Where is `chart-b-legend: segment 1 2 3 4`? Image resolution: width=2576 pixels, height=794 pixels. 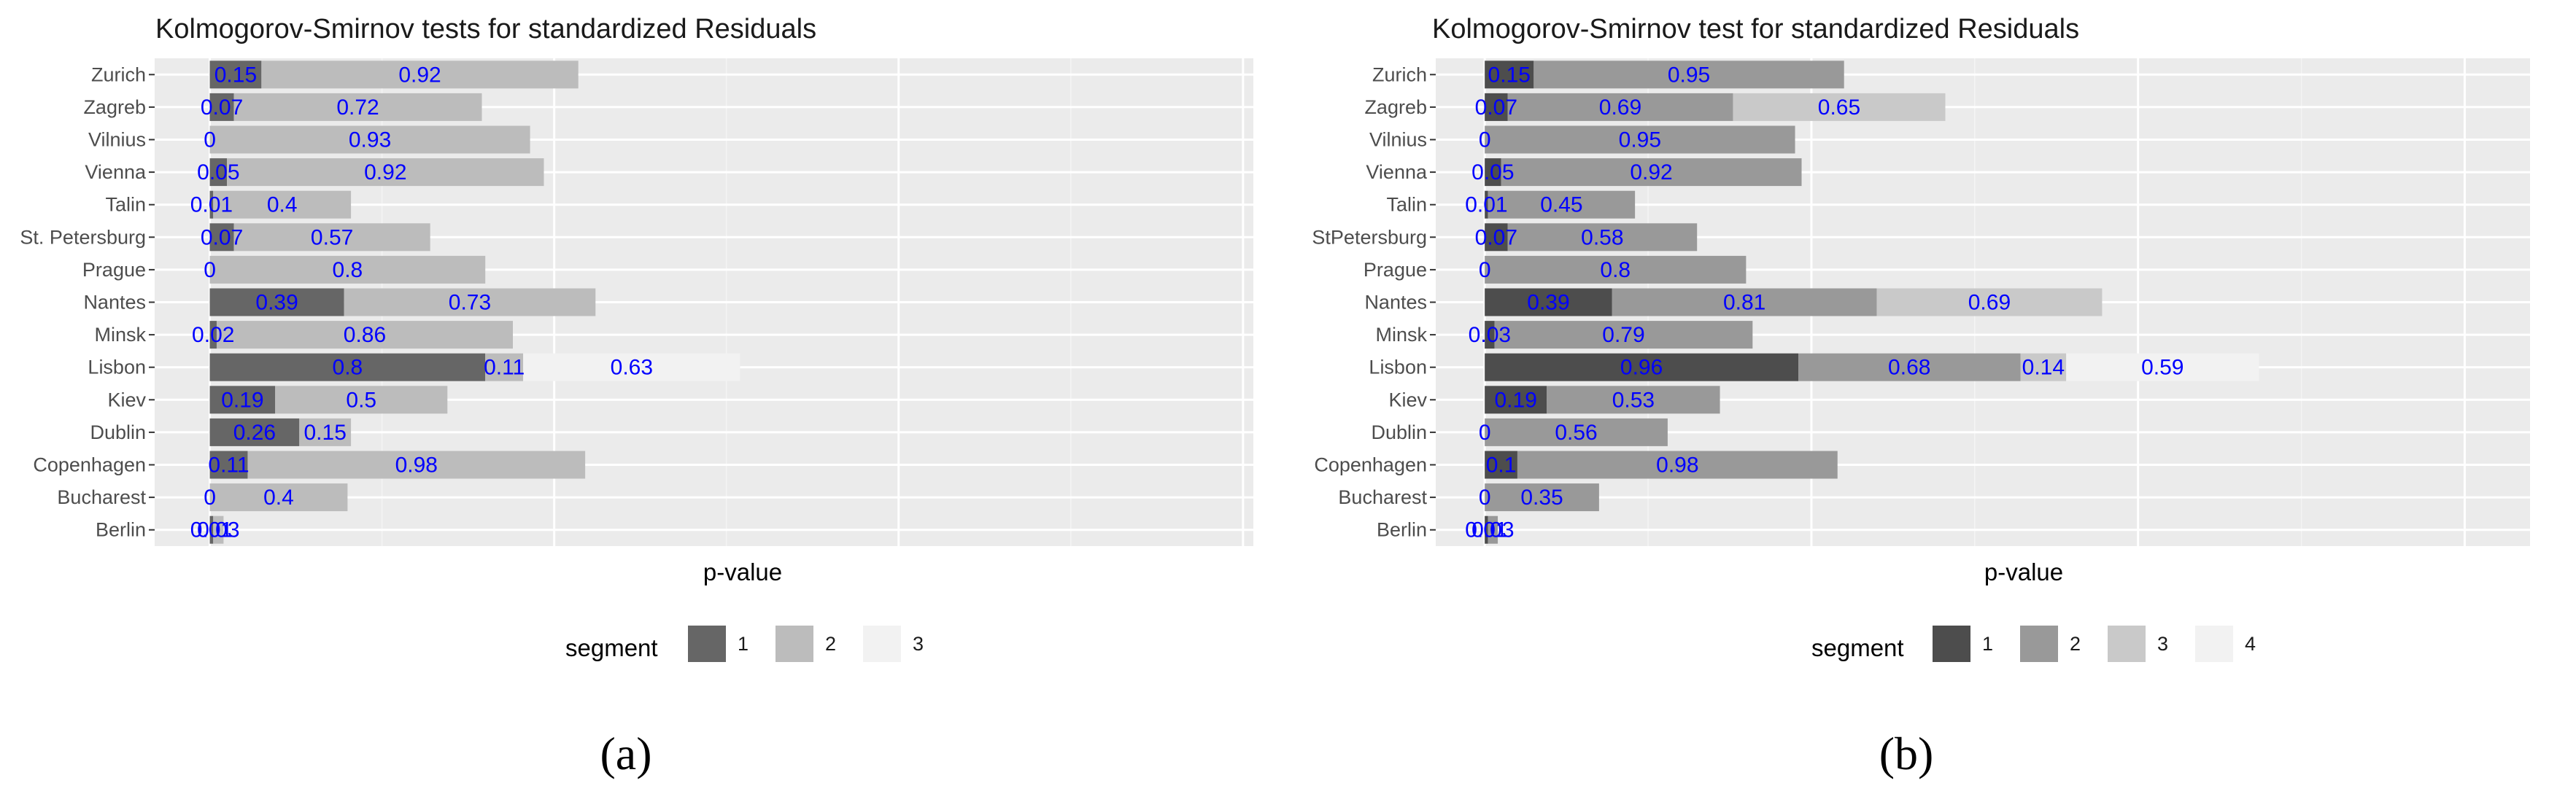
chart-b-legend: segment 1 2 3 4 is located at coordinates (2033, 644).